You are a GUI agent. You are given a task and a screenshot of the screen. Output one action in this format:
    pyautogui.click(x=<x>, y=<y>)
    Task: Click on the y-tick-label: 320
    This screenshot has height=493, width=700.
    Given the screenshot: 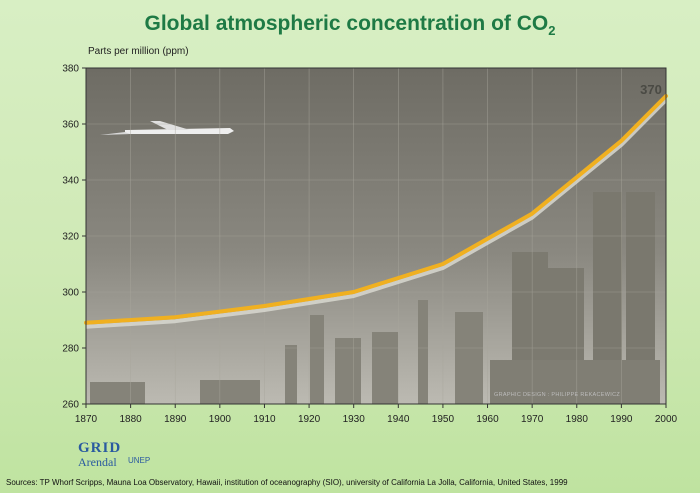 What is the action you would take?
    pyautogui.click(x=70, y=237)
    